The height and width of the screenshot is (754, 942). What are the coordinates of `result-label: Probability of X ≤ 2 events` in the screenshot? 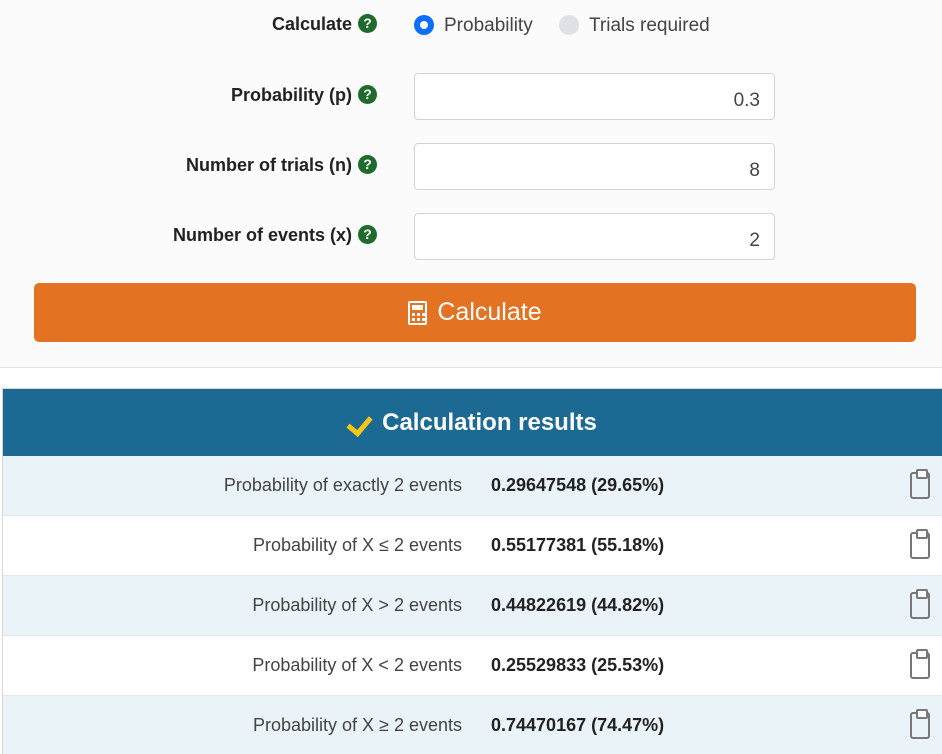 It's located at (357, 545).